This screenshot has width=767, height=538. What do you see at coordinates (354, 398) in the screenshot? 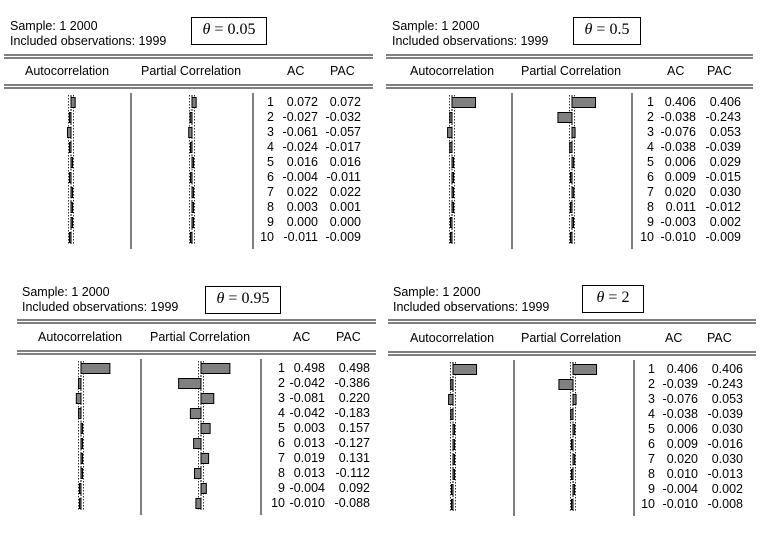
I see `pac-value: 0.220` at bounding box center [354, 398].